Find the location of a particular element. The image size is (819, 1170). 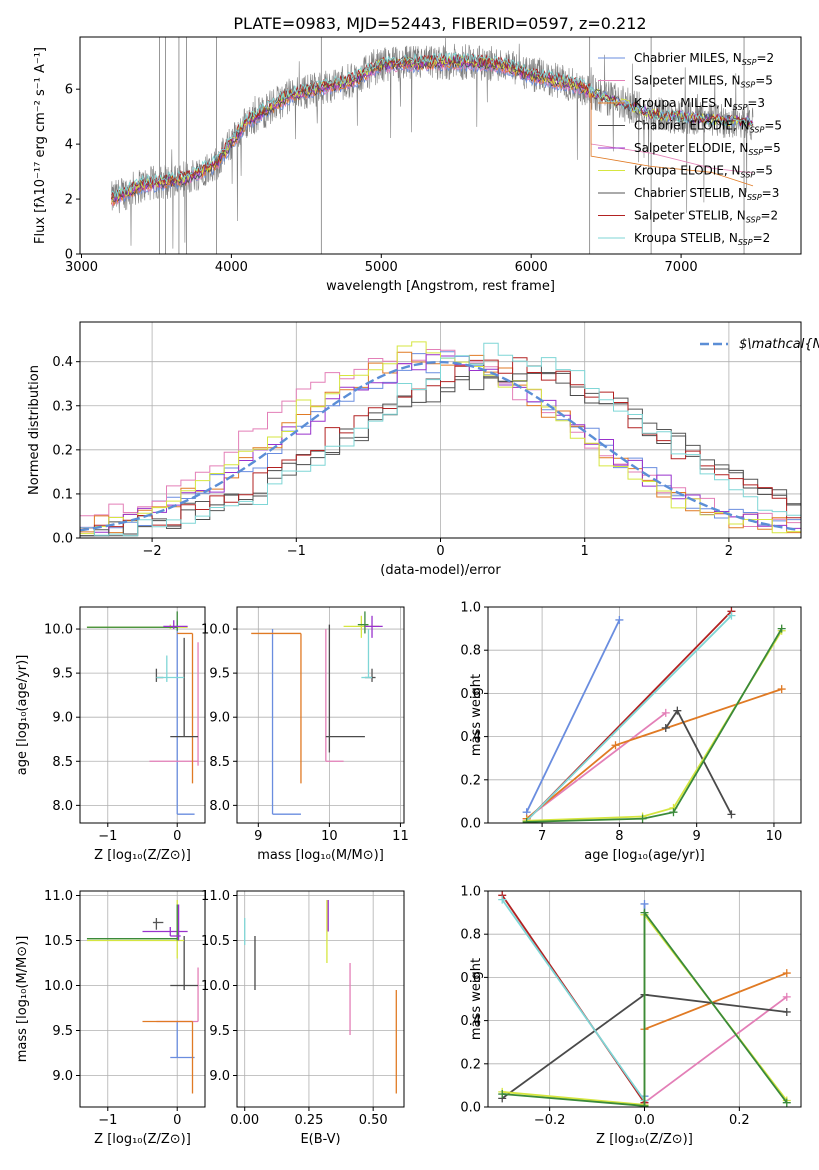

legend-entry: Kroupa MILES, NSSP=3 is located at coordinates (699, 104).